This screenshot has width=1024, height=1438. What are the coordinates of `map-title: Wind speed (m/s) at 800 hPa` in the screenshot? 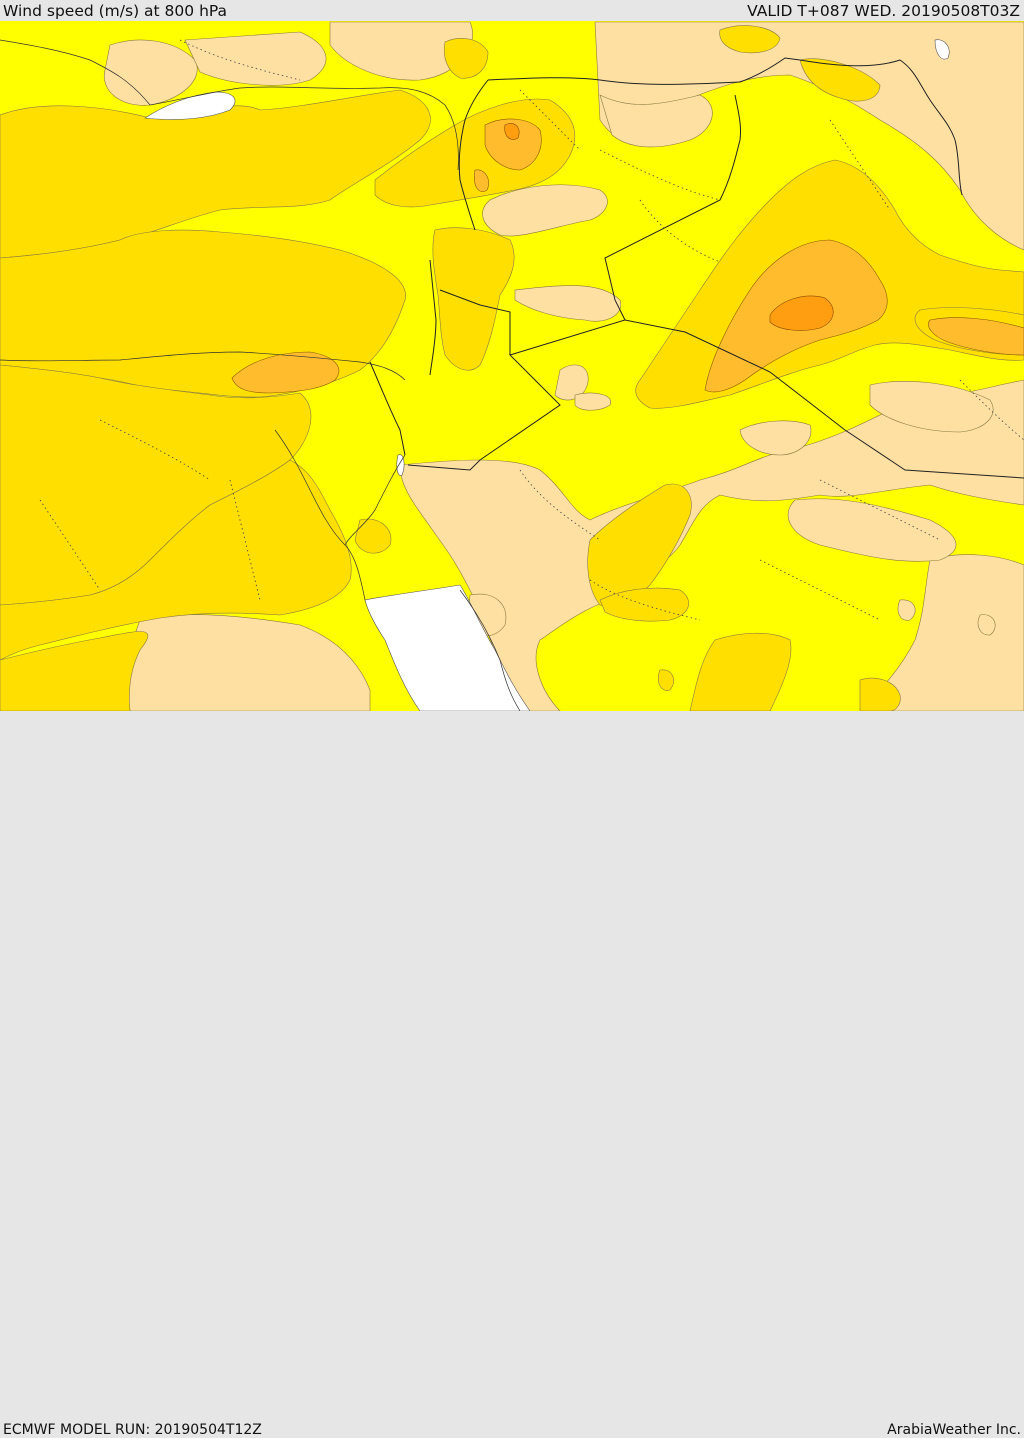 It's located at (115, 11).